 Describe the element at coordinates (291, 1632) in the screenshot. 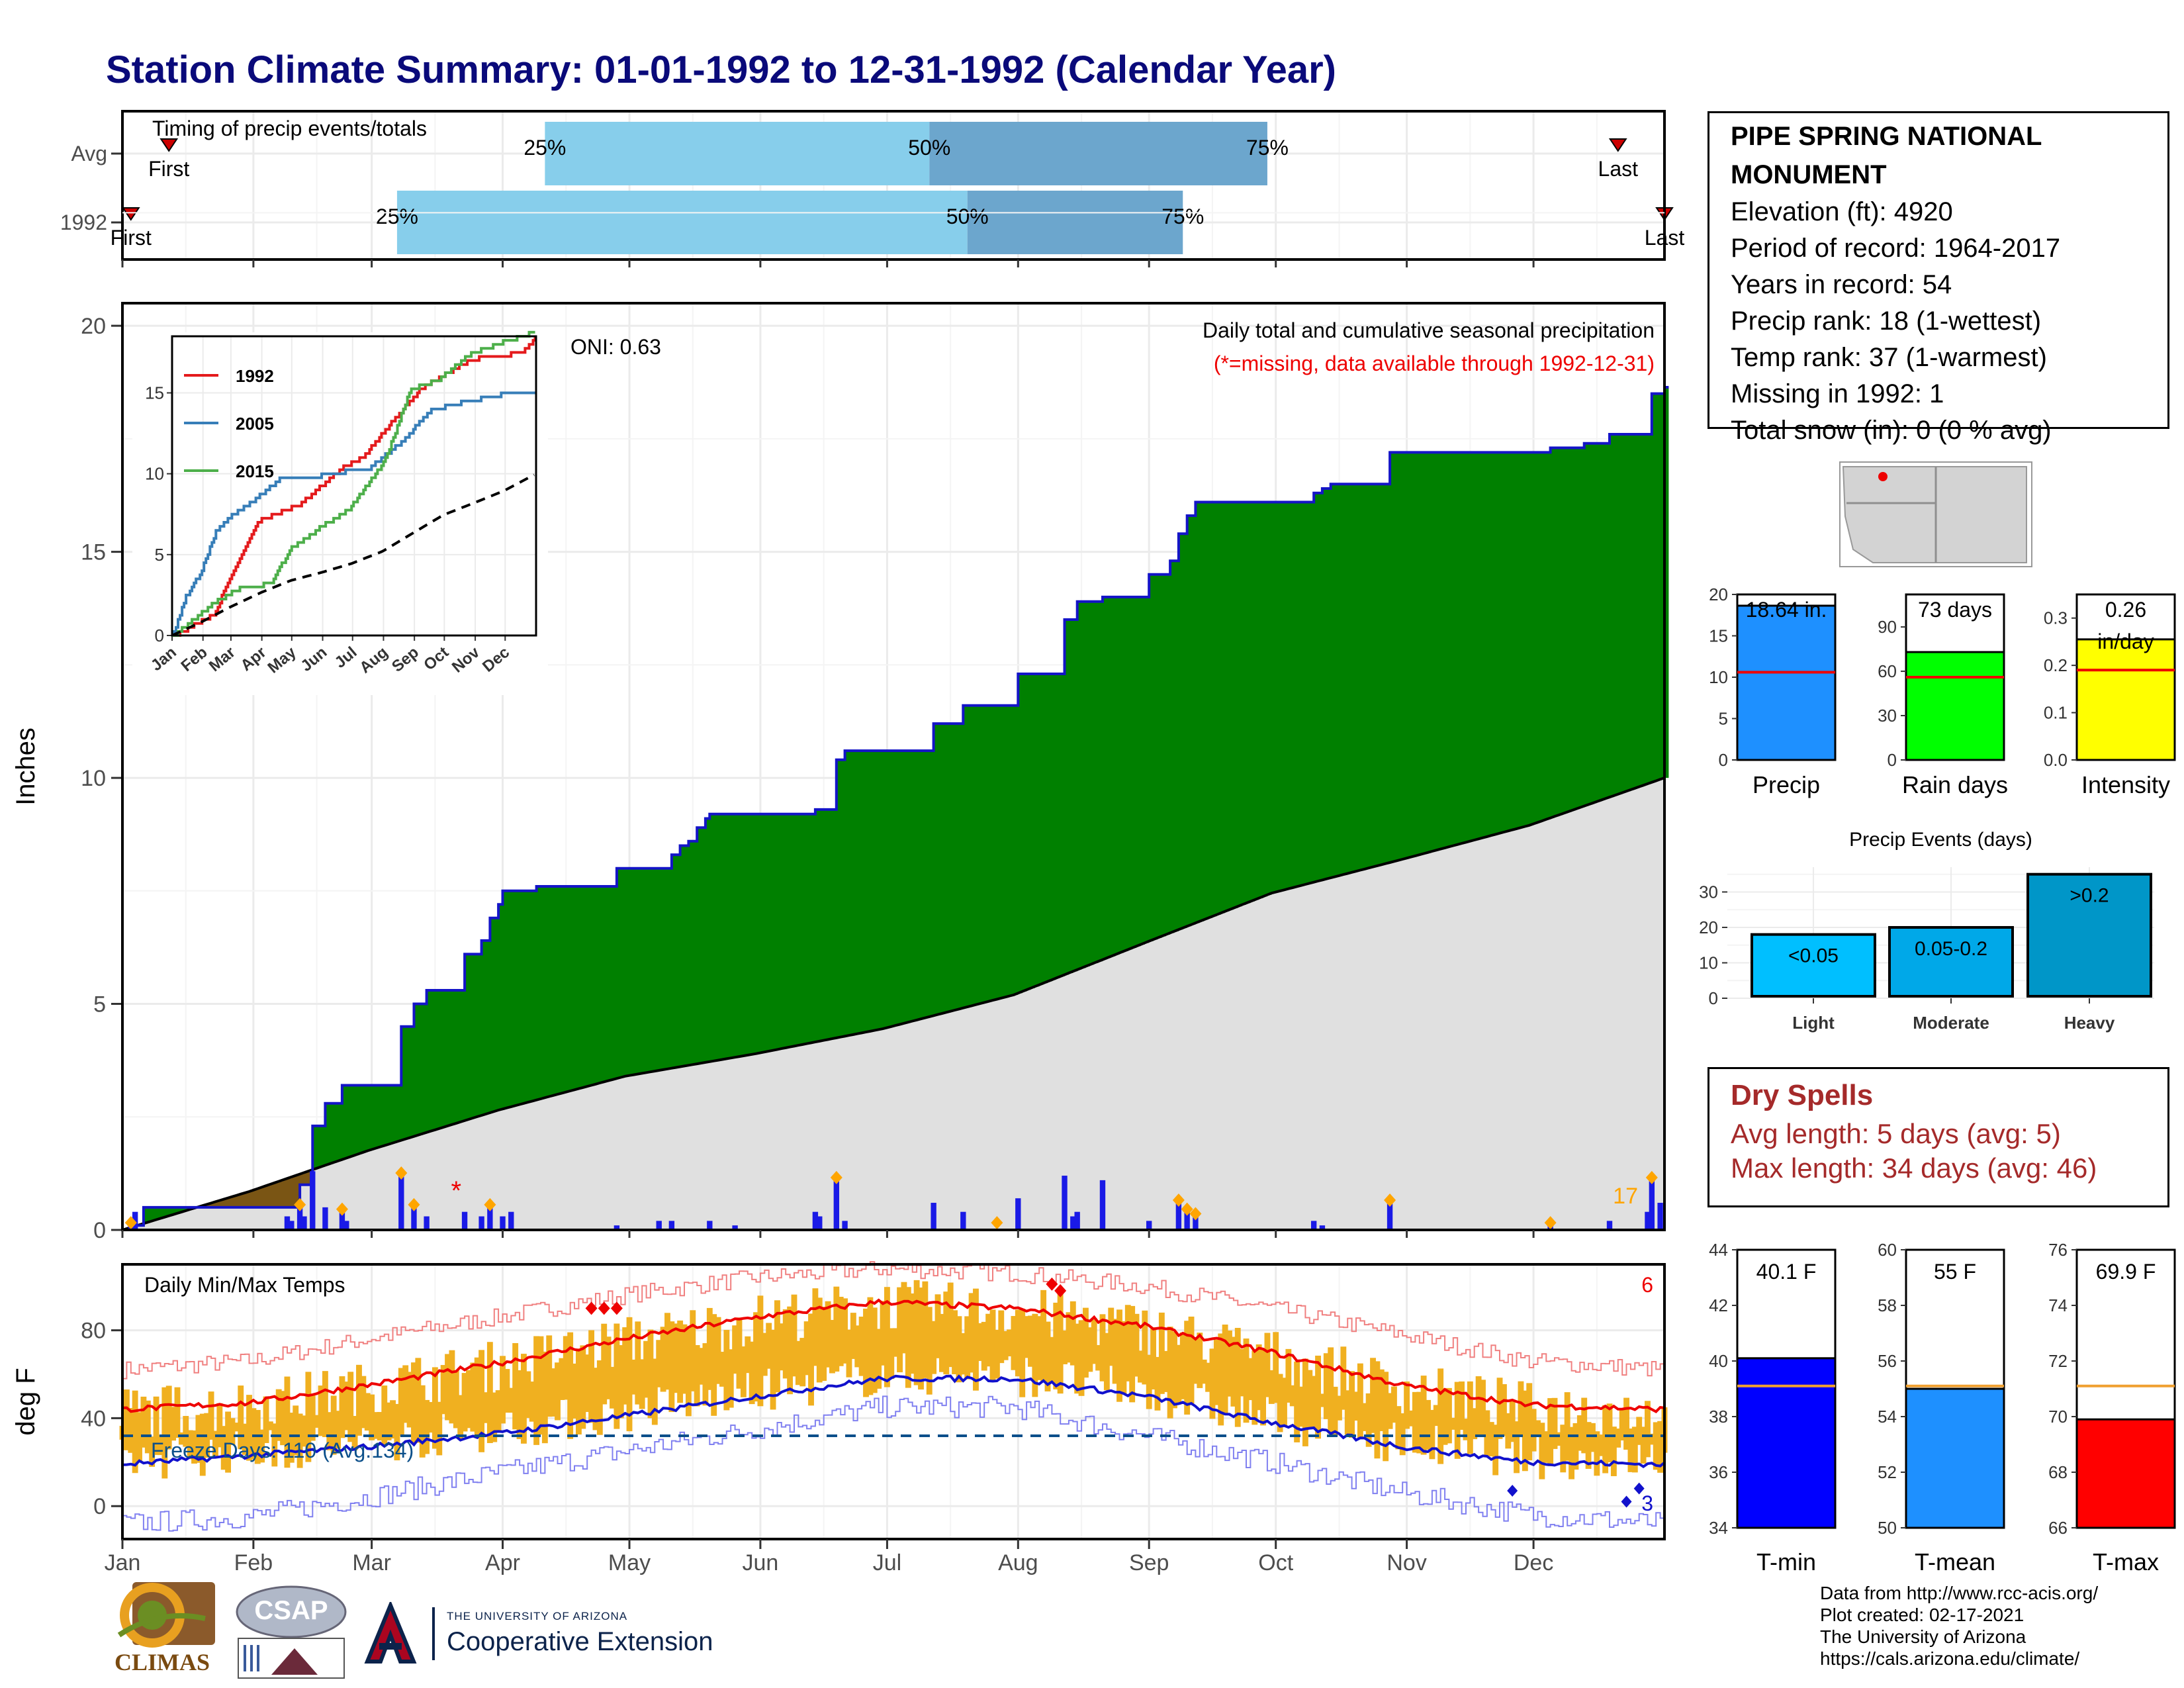

I see `csap-cloud-icon` at that location.